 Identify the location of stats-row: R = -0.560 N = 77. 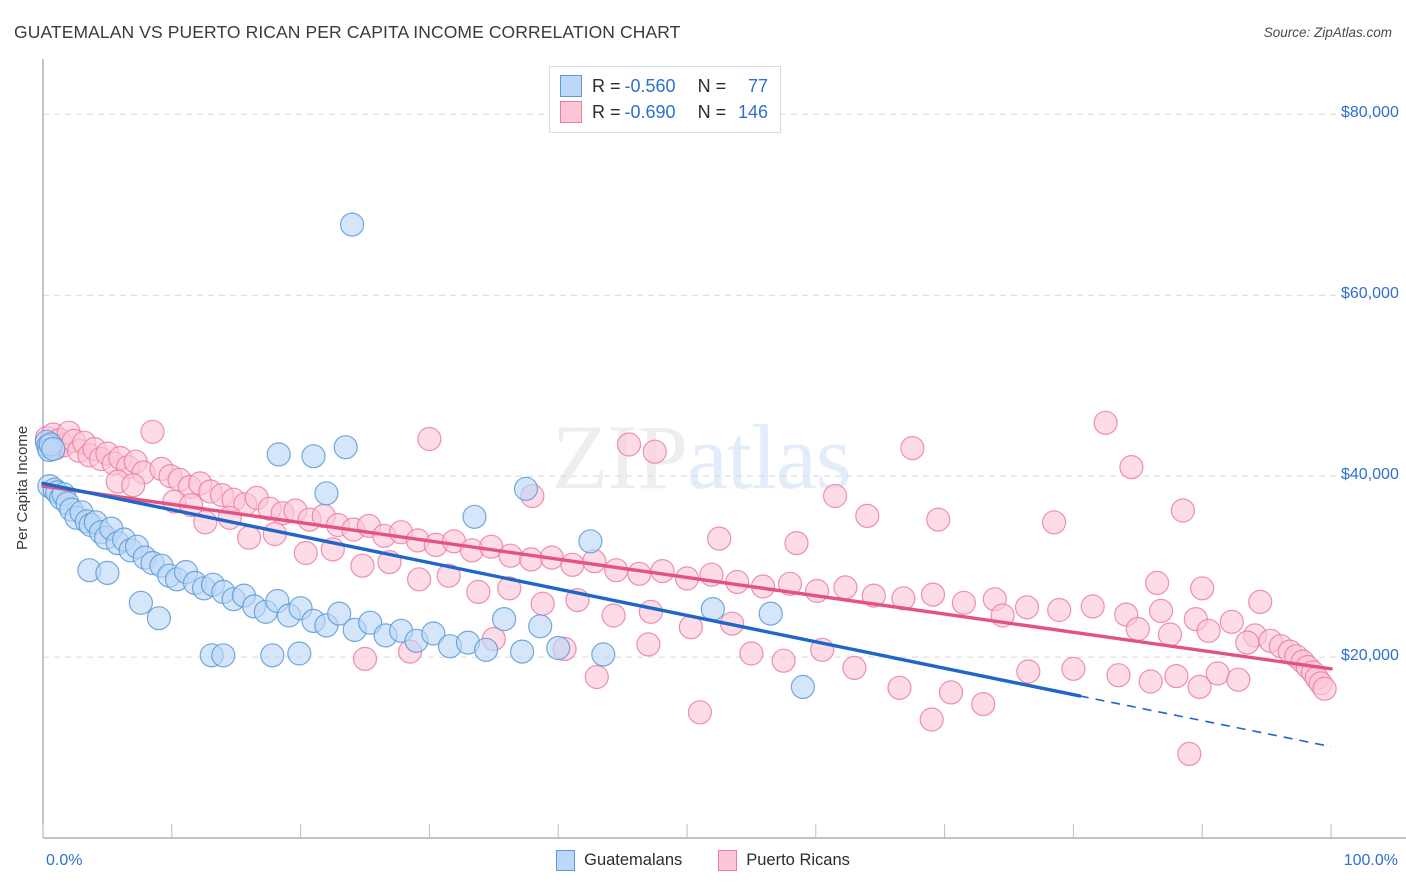
(664, 86).